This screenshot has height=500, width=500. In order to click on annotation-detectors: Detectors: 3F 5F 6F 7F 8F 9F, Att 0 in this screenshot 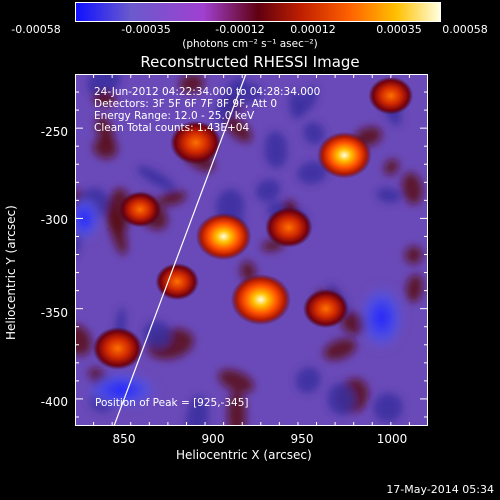, I will do `click(186, 104)`.